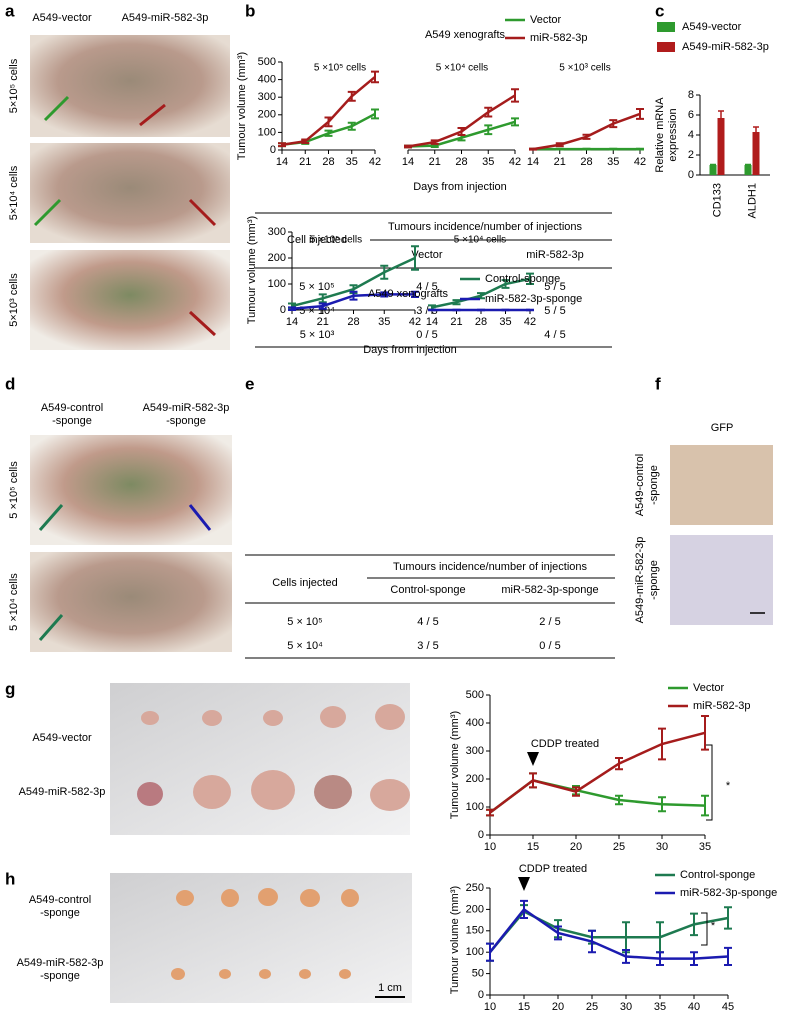  Describe the element at coordinates (427, 646) in the screenshot. I see `table-cell: 3 / 5` at that location.